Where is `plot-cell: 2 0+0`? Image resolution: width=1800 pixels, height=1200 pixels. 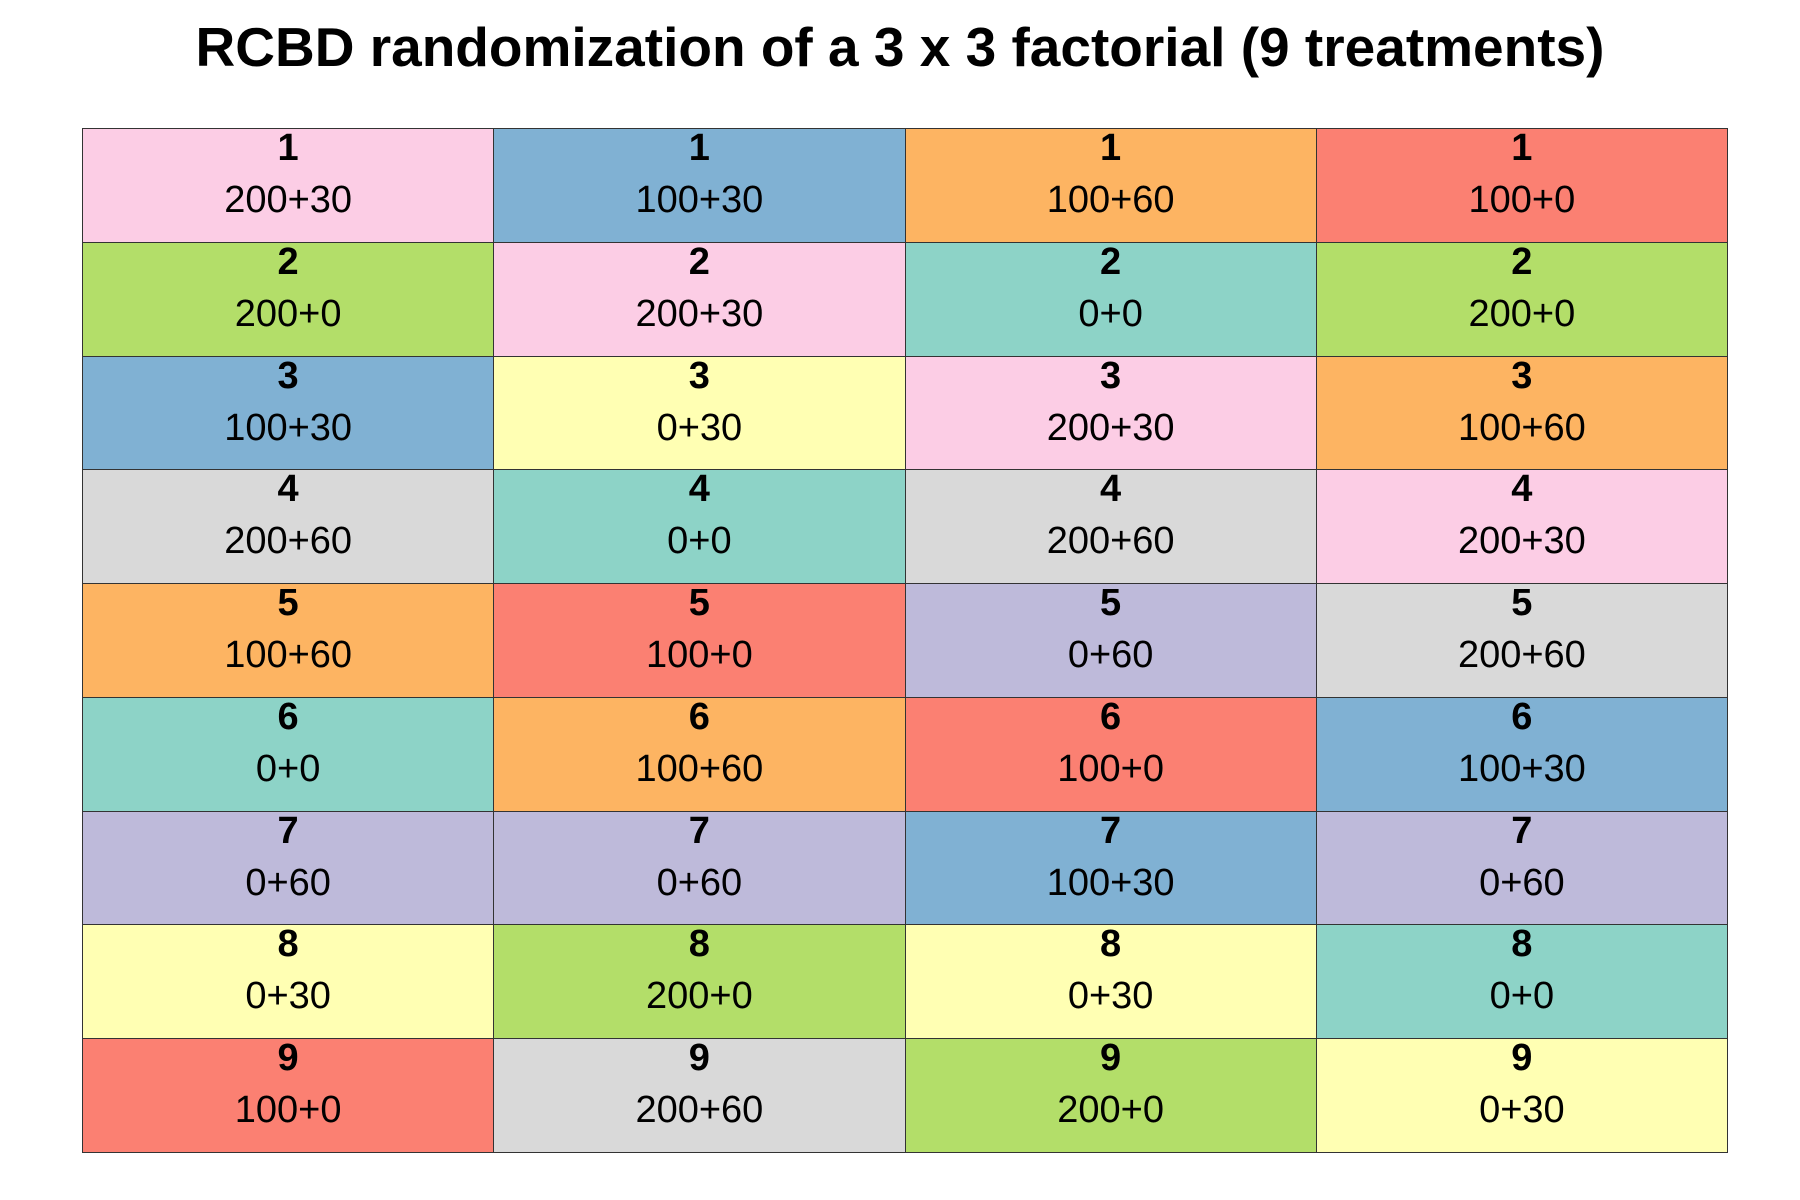
plot-cell: 2 0+0 is located at coordinates (1111, 298).